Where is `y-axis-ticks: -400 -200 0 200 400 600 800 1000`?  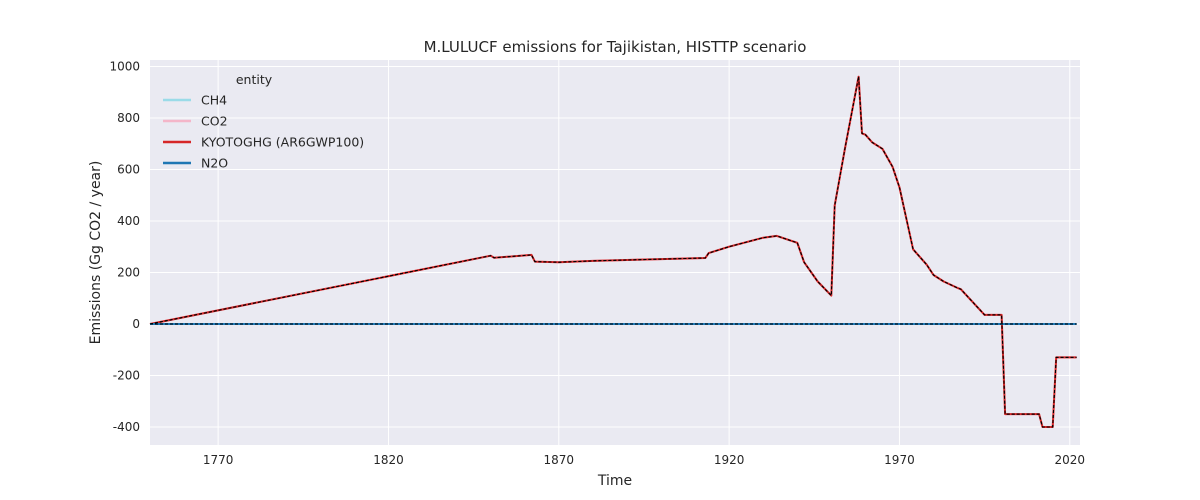 y-axis-ticks: -400 -200 0 200 400 600 800 1000 is located at coordinates (124, 246).